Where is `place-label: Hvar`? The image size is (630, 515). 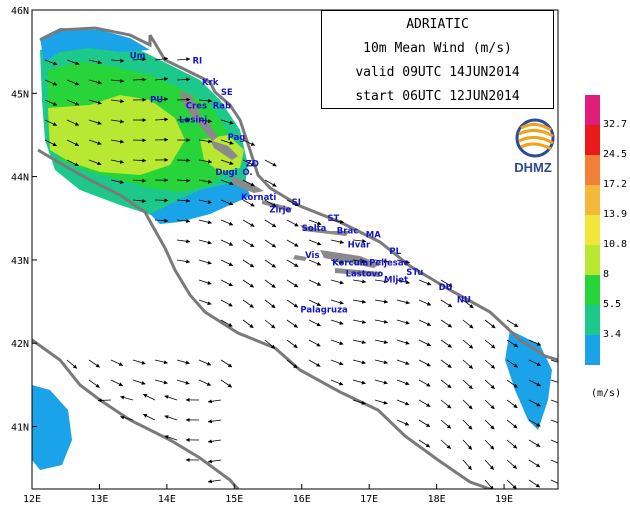
place-label: Hvar is located at coordinates (359, 245).